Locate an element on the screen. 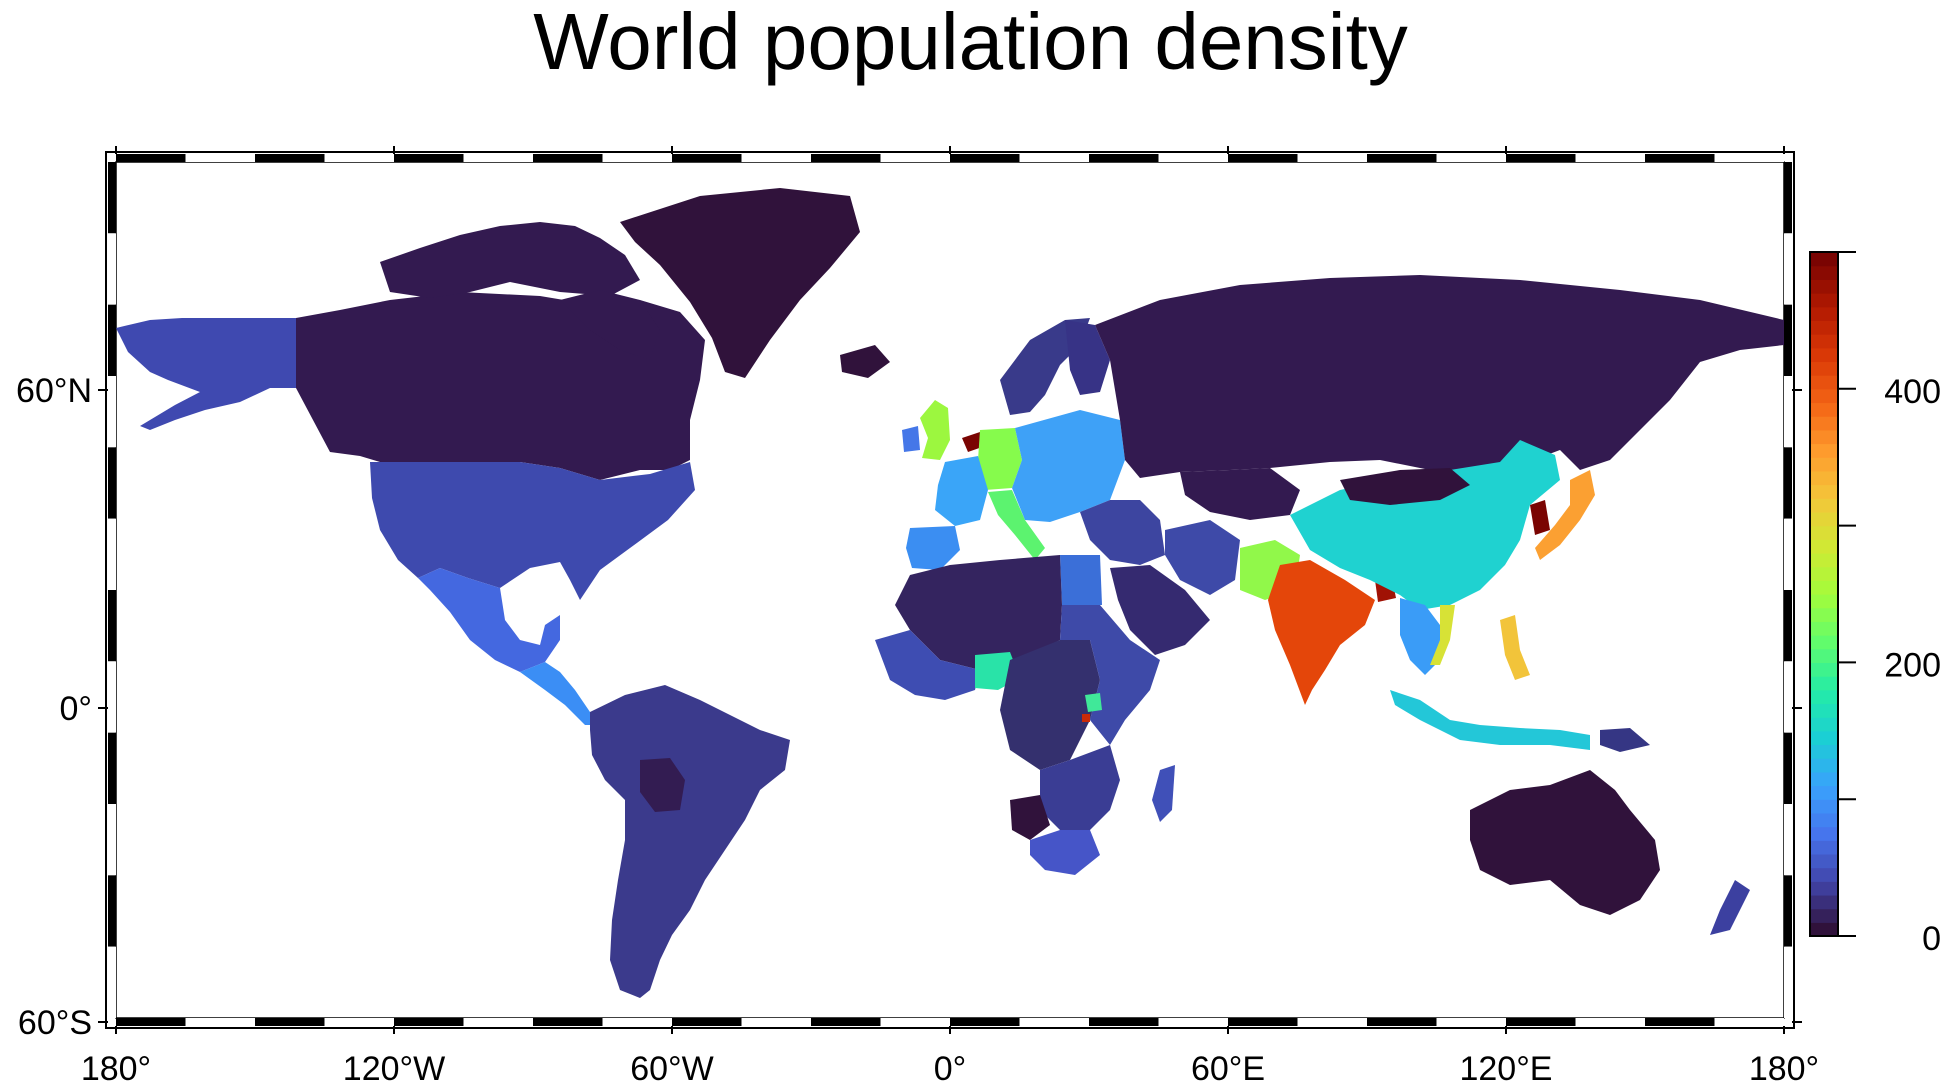 The width and height of the screenshot is (1941, 1083). region-north-africa is located at coordinates (978, 612).